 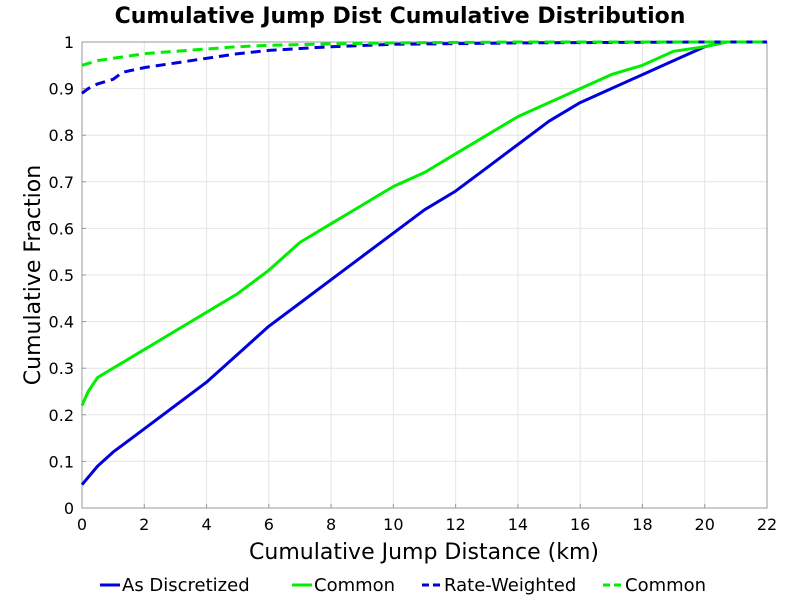 I want to click on x-tick-label: 10, so click(x=393, y=524).